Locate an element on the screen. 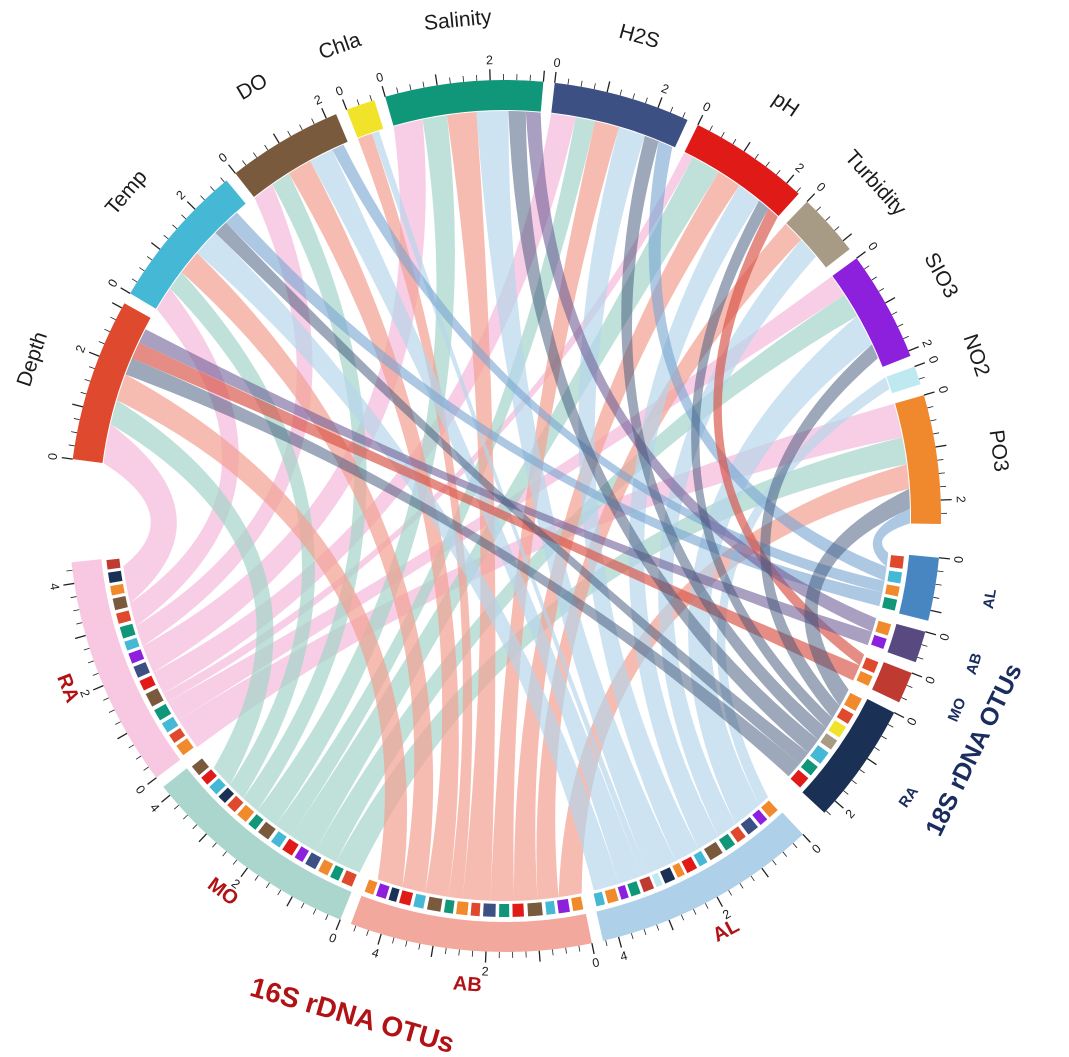 This screenshot has width=1069, height=1057. group-title-s16: 16S rDNA OTUs is located at coordinates (352, 1014).